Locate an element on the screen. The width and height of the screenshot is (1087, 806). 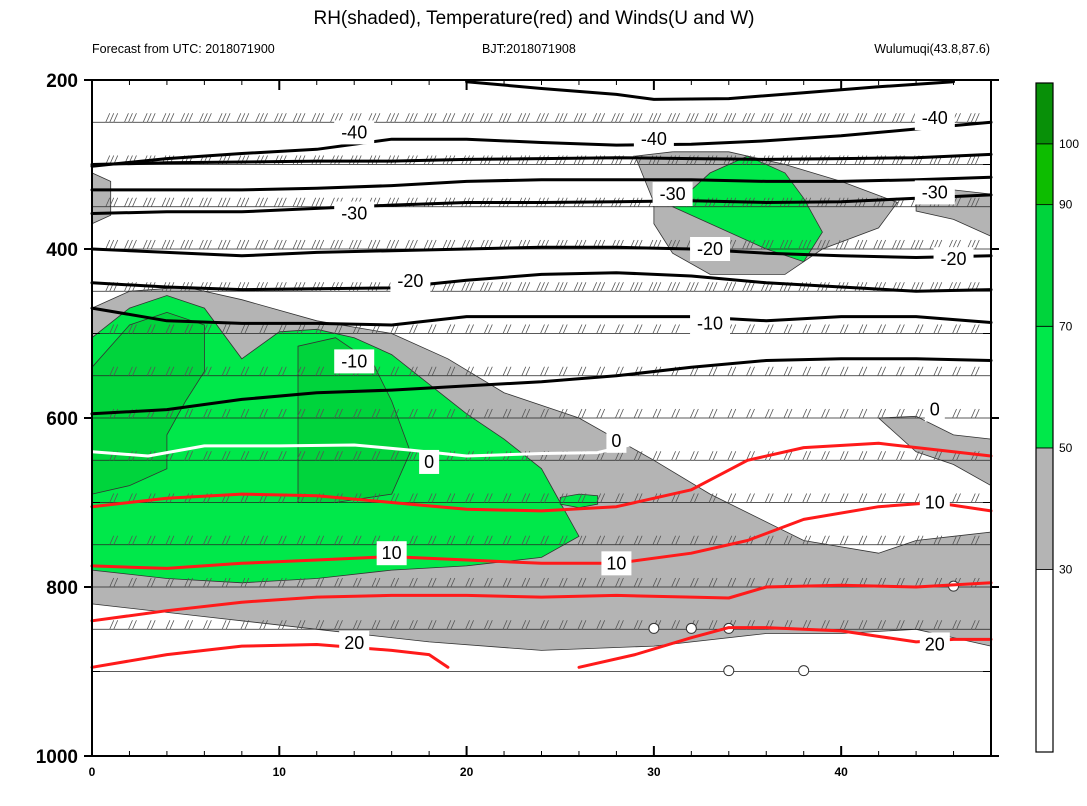
x-tick-label: 10 is located at coordinates (280, 772).